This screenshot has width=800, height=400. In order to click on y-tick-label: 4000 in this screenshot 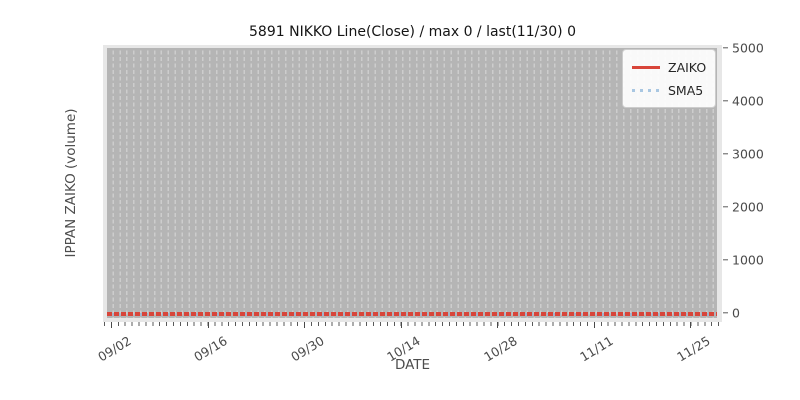, I will do `click(748, 101)`.